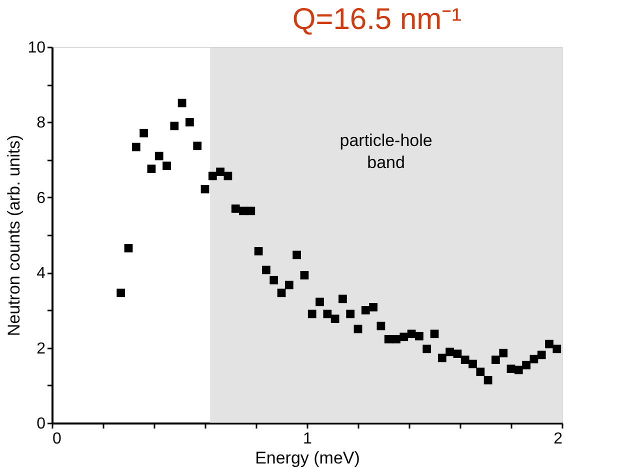  What do you see at coordinates (14, 235) in the screenshot?
I see `y-axis-title: Neutron counts (arb. units)` at bounding box center [14, 235].